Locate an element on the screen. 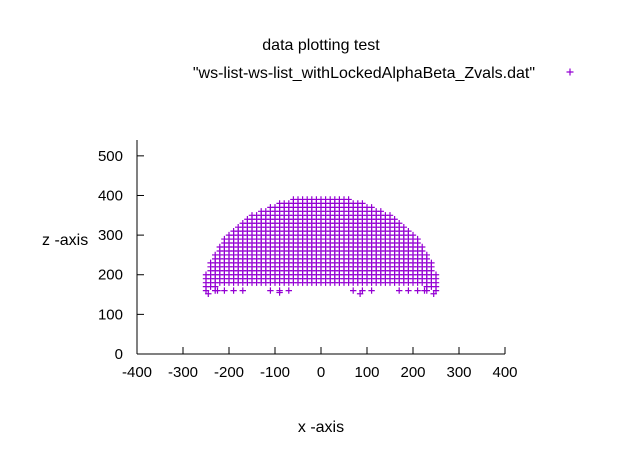  legend-marker-icon is located at coordinates (570, 72).